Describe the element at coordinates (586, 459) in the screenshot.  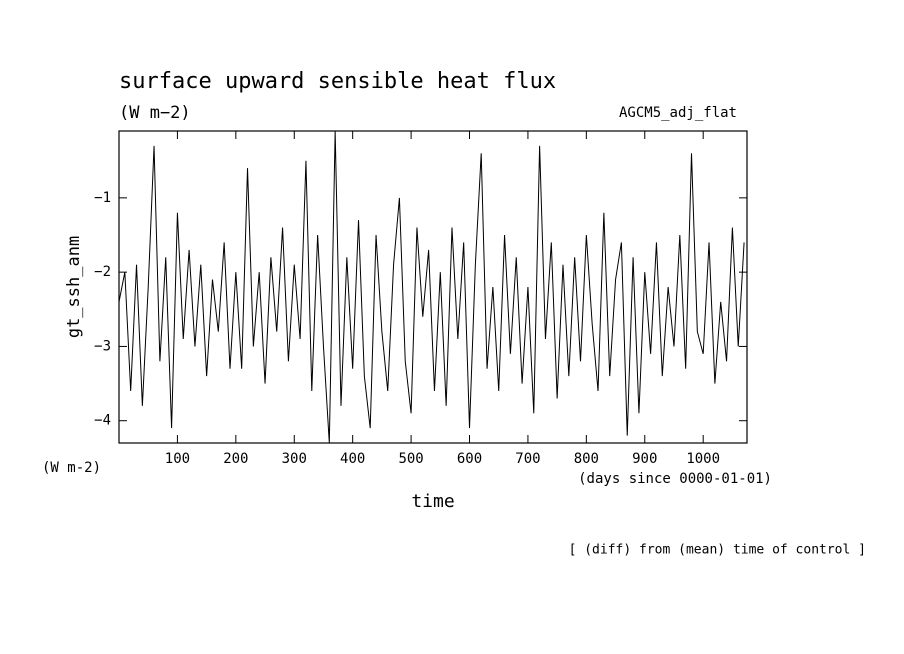
I see `x-tick-label: 800` at that location.